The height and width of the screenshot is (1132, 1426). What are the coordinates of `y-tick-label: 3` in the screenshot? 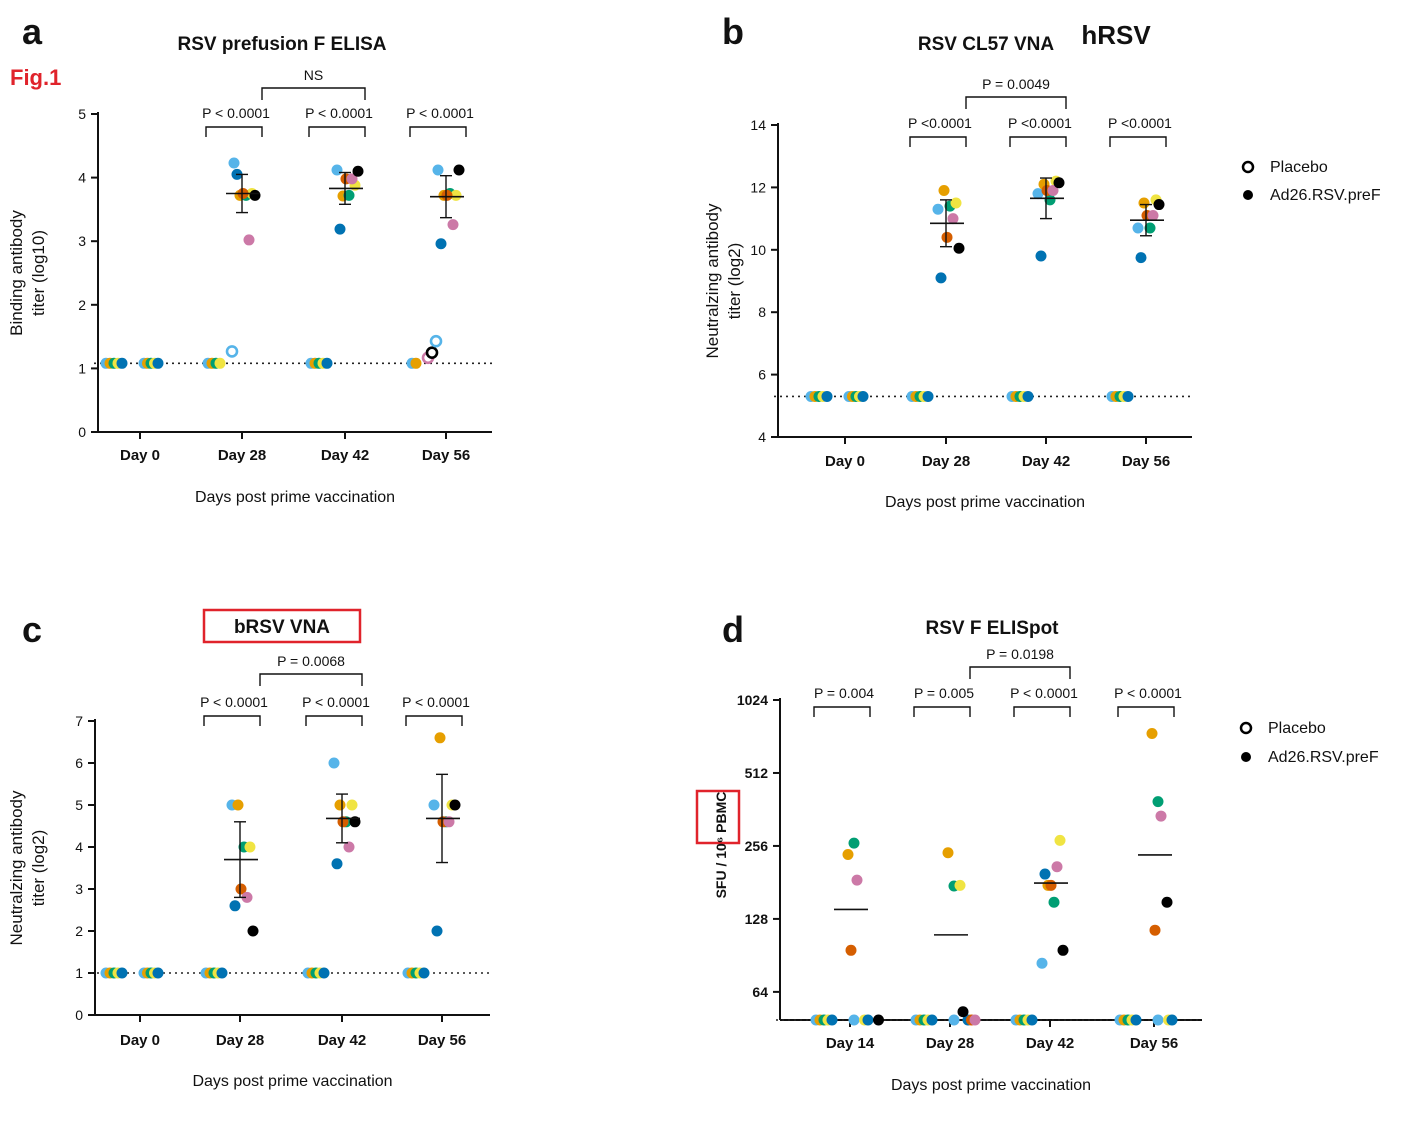 It's located at (79, 889).